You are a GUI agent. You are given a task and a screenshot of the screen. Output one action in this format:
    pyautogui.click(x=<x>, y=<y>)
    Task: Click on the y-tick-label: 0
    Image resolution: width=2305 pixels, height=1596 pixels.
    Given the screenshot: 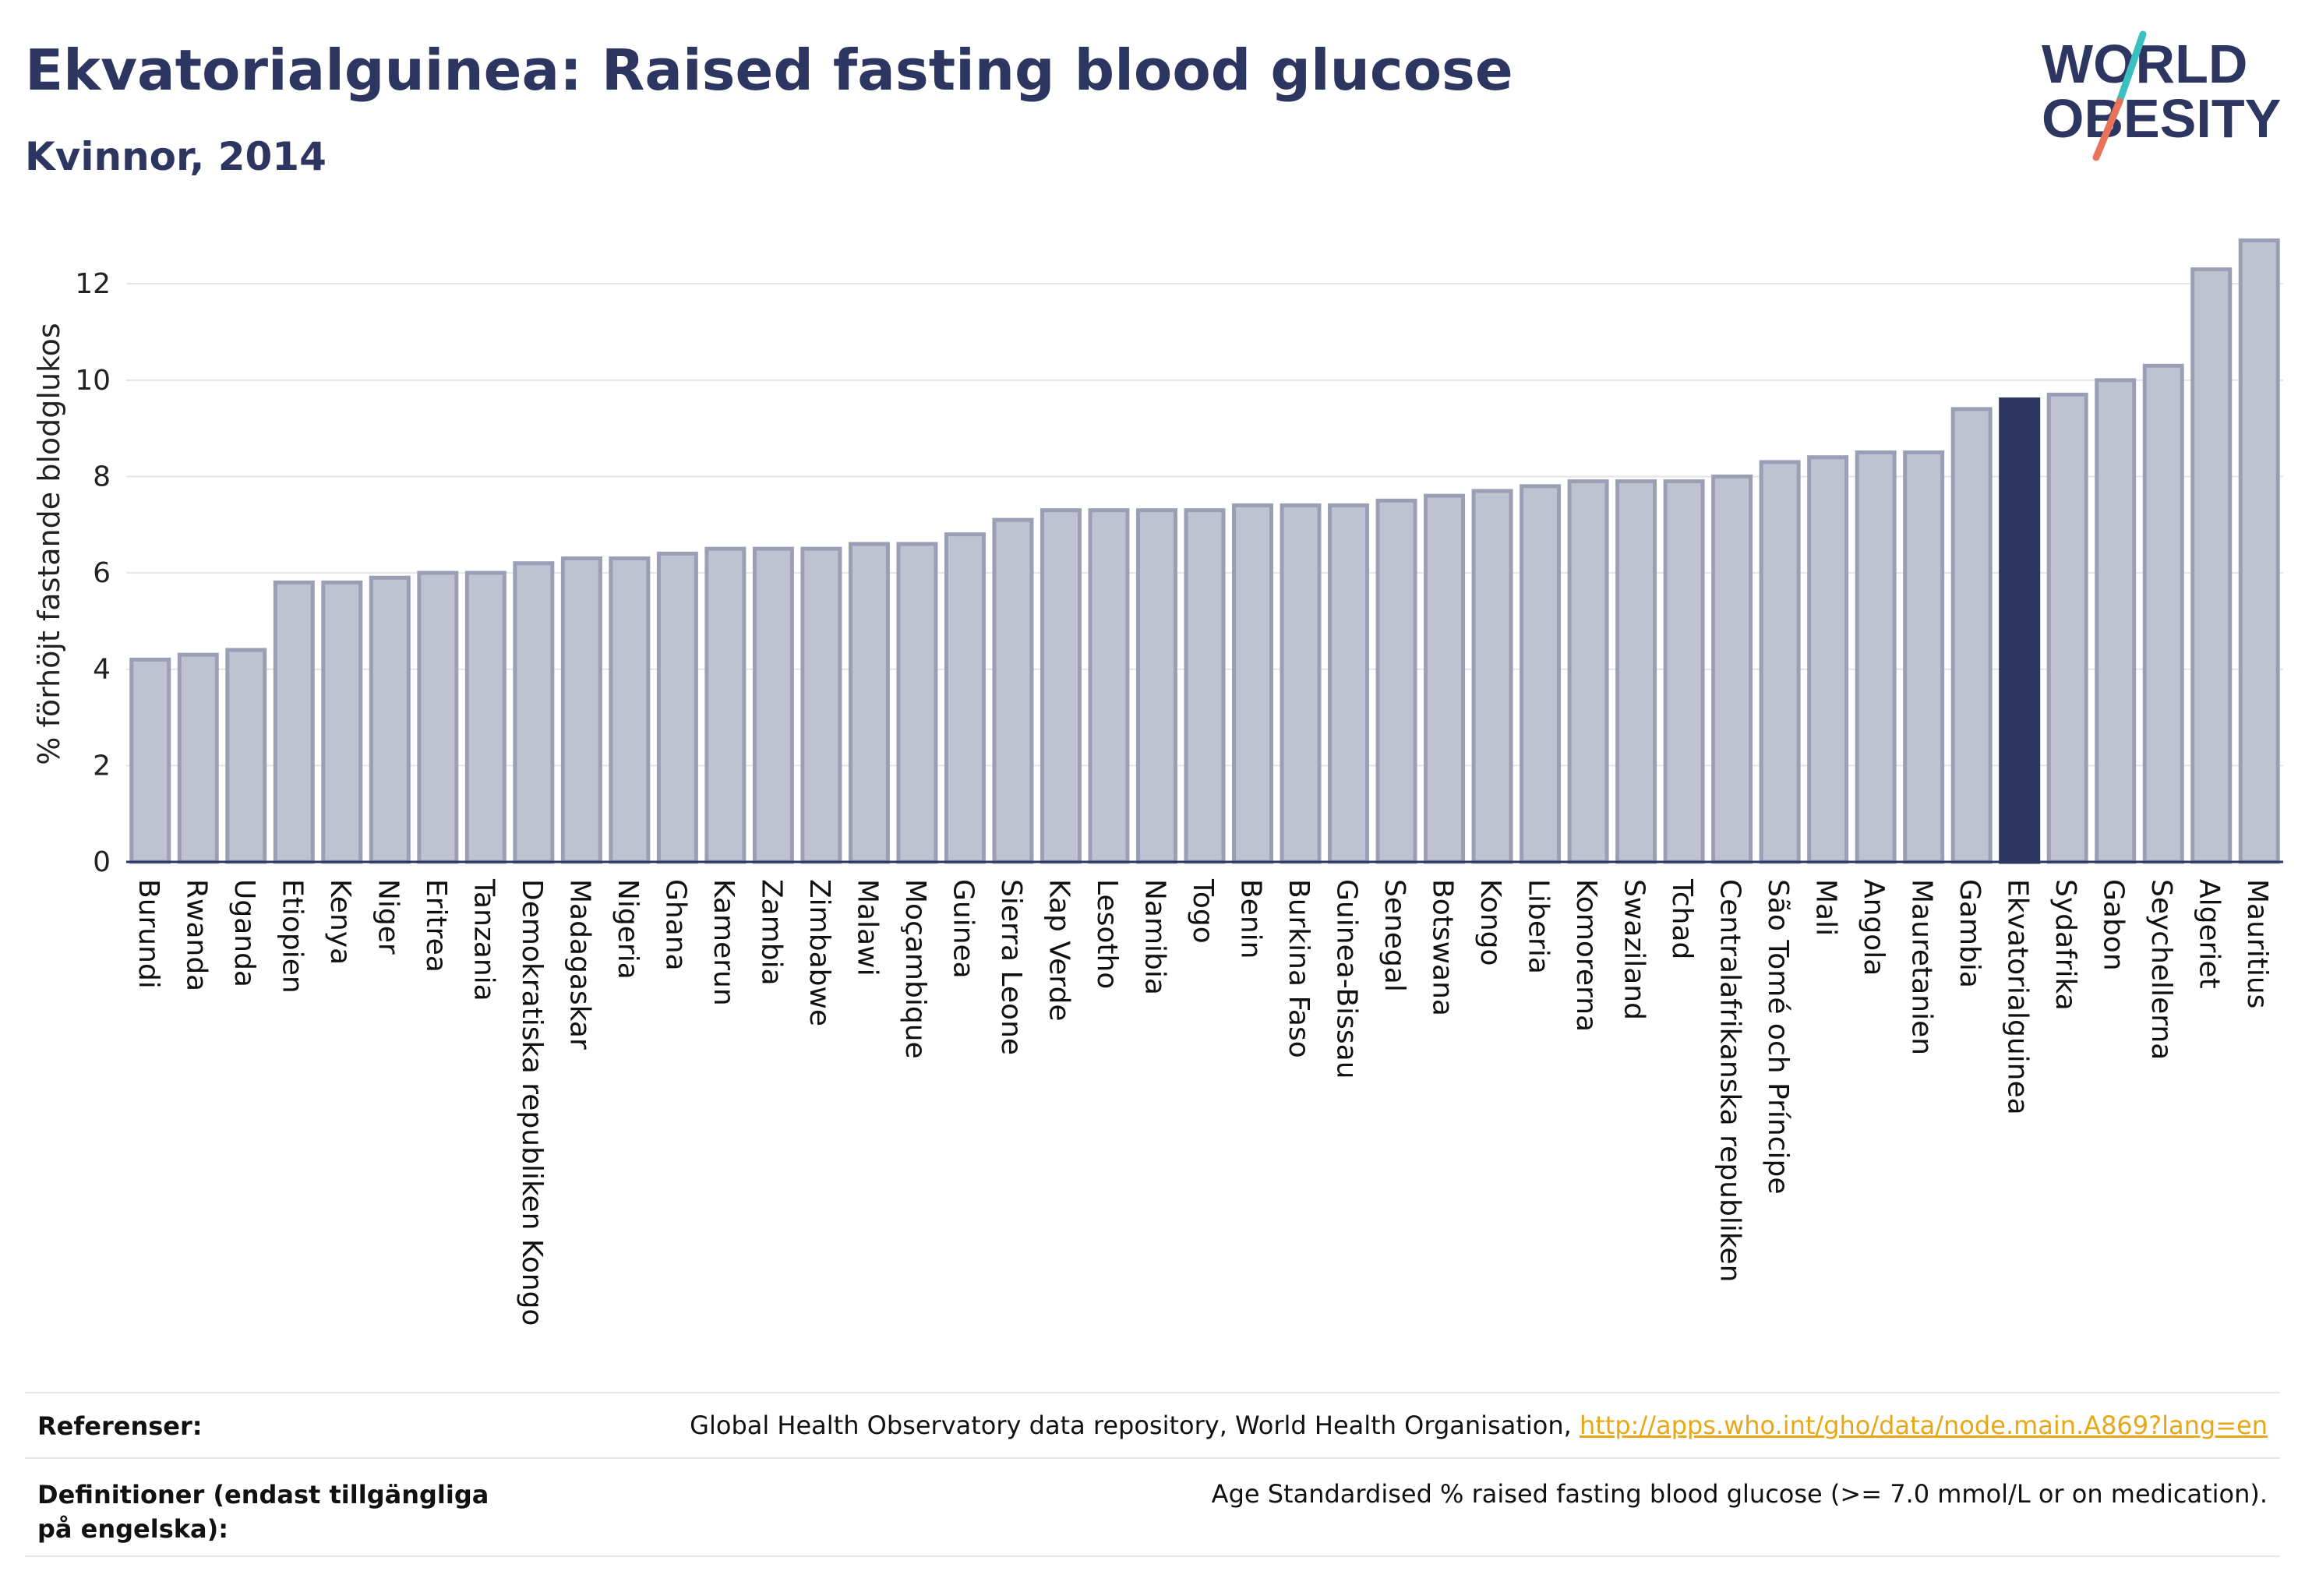 What is the action you would take?
    pyautogui.click(x=102, y=862)
    